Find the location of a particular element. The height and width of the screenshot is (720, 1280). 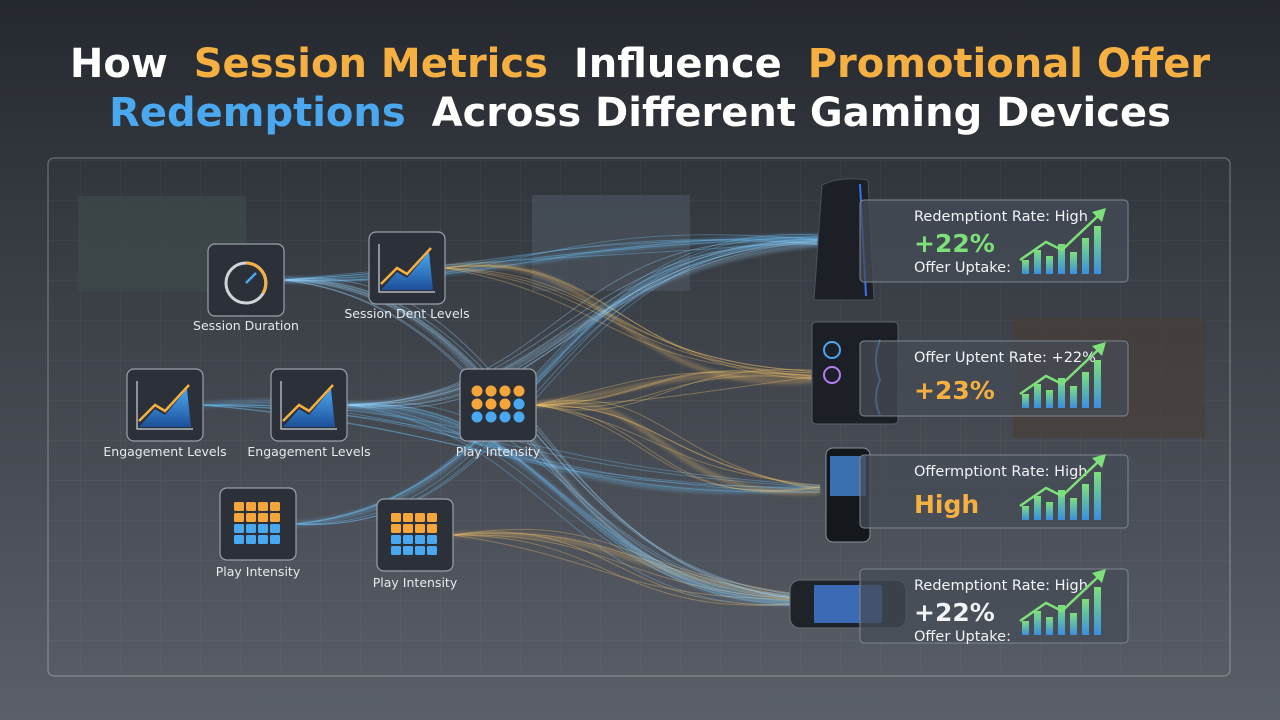

title-part: Redemptions is located at coordinates (257, 113).